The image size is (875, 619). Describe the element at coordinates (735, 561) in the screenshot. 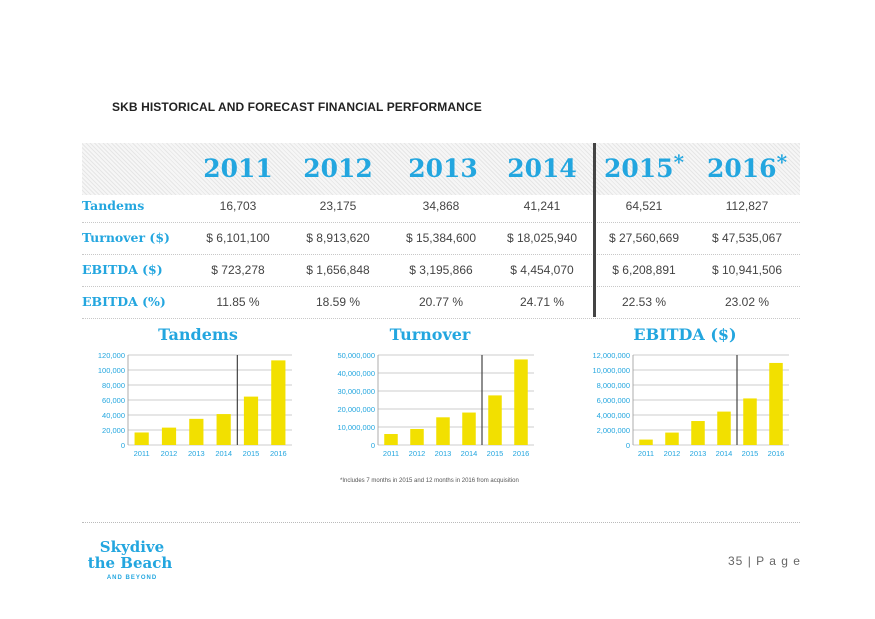

I see `page-number-value: 35` at that location.